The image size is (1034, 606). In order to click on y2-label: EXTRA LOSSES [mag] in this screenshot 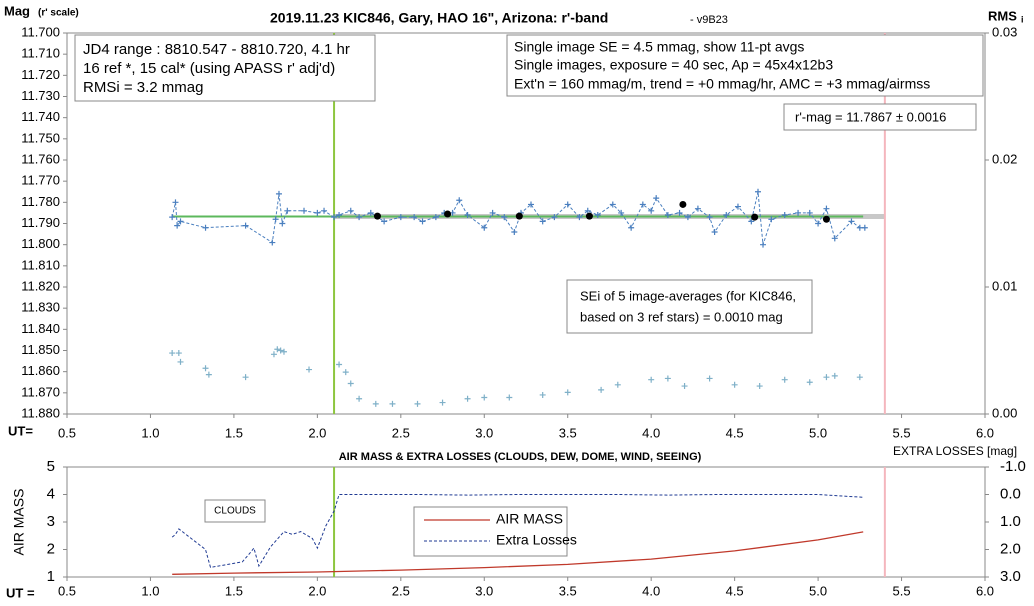, I will do `click(955, 451)`.